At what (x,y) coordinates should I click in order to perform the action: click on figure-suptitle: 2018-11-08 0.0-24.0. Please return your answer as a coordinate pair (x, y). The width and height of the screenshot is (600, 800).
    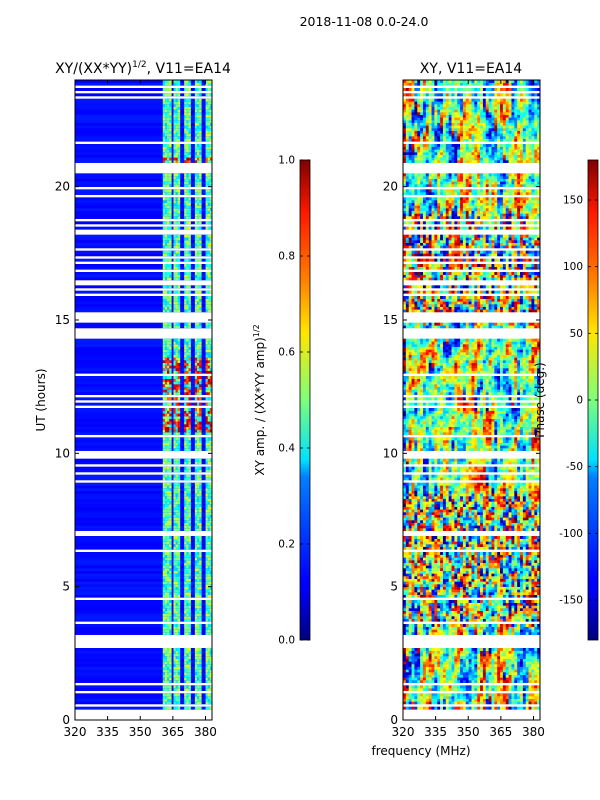
    Looking at the image, I should click on (364, 21).